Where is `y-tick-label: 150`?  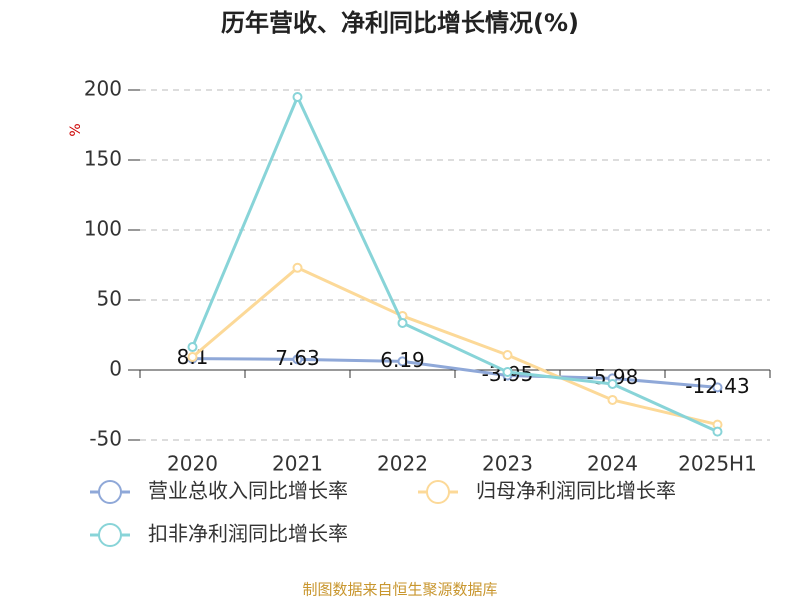
y-tick-label: 150 is located at coordinates (103, 159).